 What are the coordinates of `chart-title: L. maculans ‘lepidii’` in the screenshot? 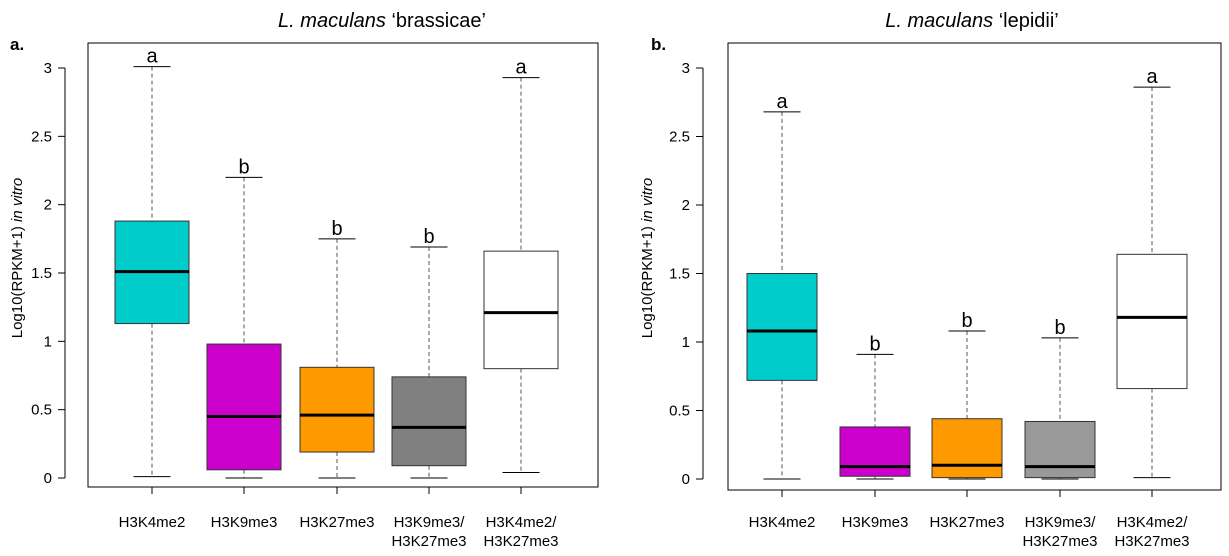 It's located at (971, 21).